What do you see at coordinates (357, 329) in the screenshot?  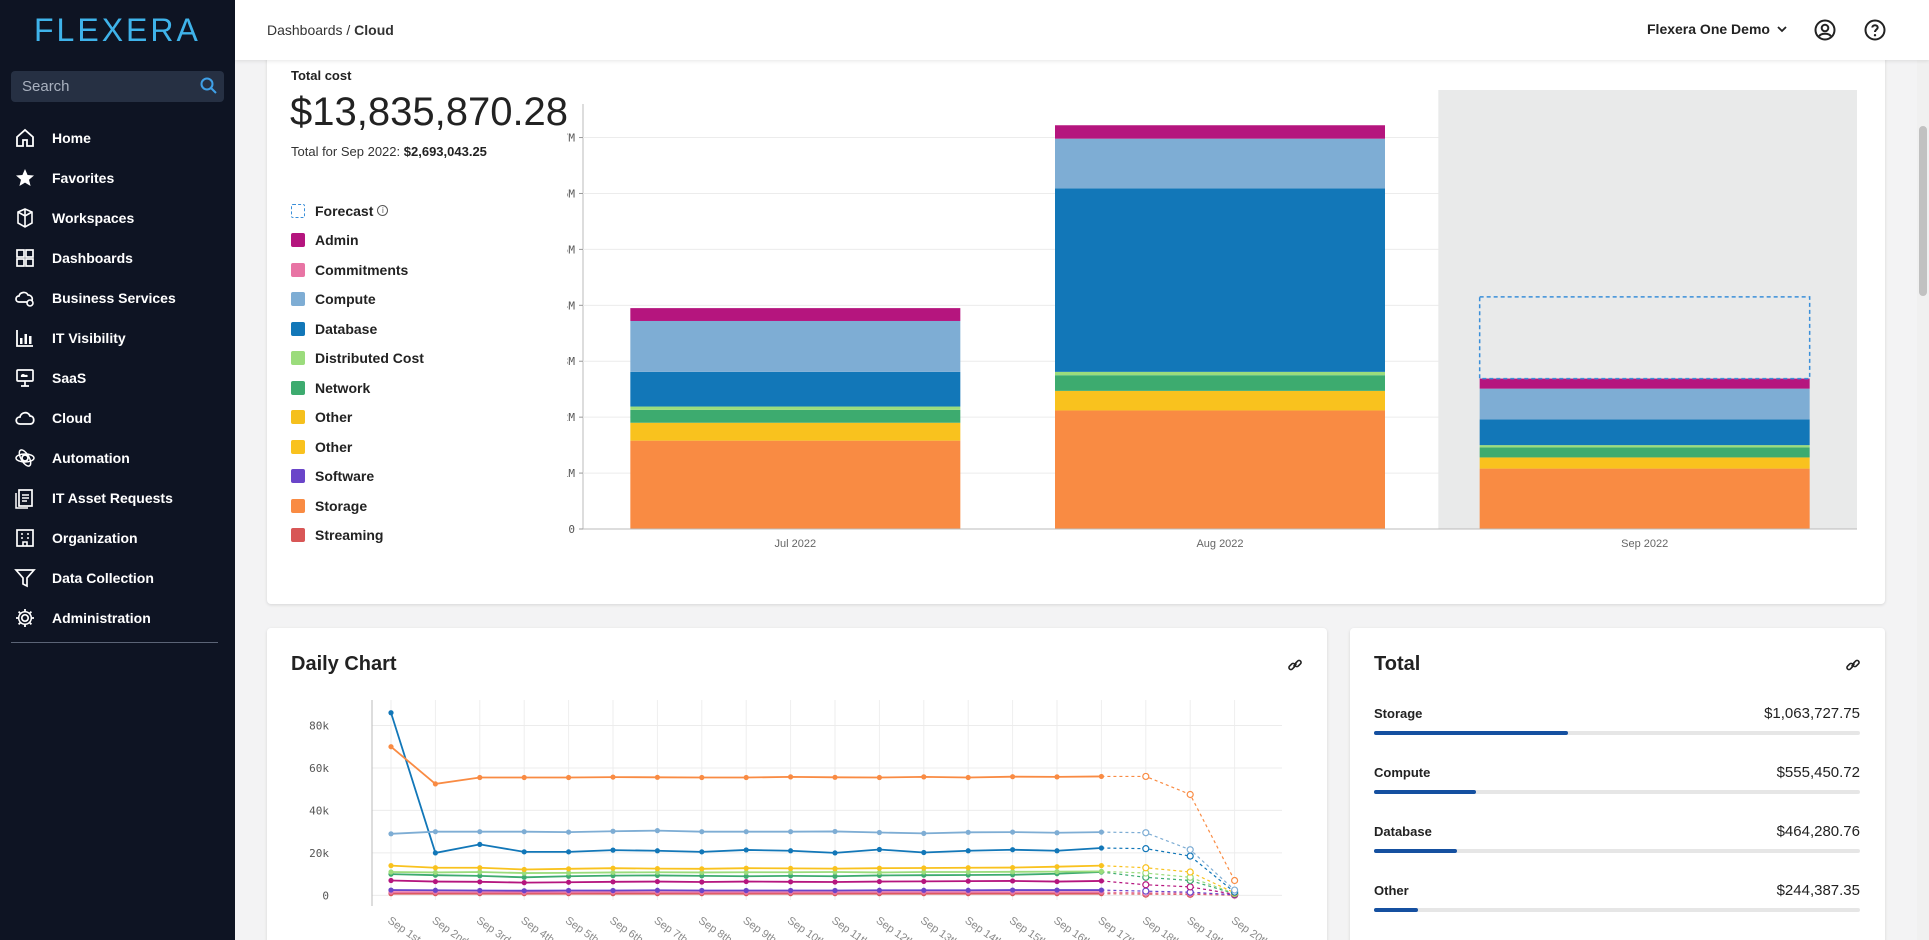 I see `legend-item-database: Database` at bounding box center [357, 329].